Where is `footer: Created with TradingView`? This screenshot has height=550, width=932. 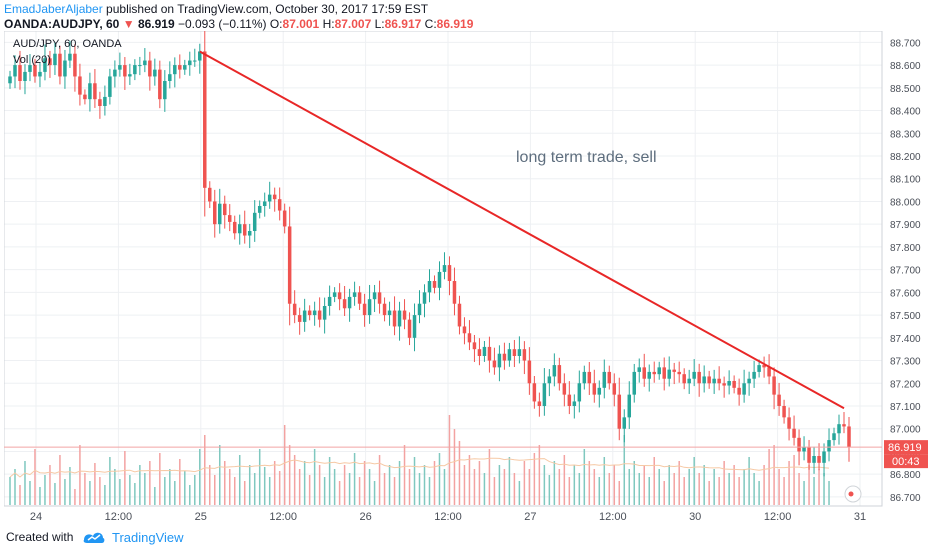 footer: Created with TradingView is located at coordinates (468, 537).